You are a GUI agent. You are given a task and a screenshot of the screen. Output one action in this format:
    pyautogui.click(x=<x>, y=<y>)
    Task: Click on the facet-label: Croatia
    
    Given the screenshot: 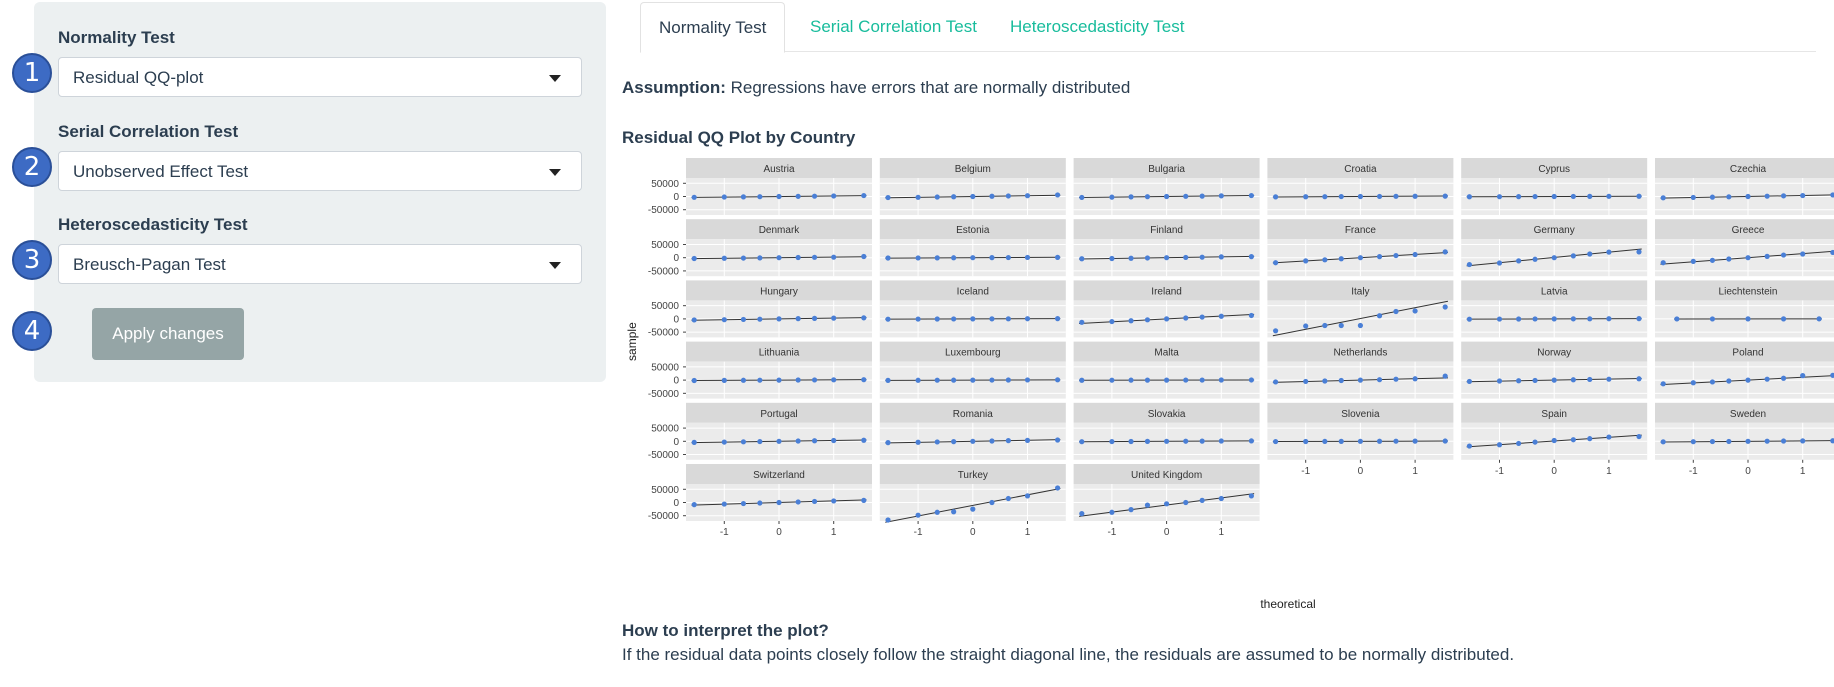 What is the action you would take?
    pyautogui.click(x=1360, y=169)
    